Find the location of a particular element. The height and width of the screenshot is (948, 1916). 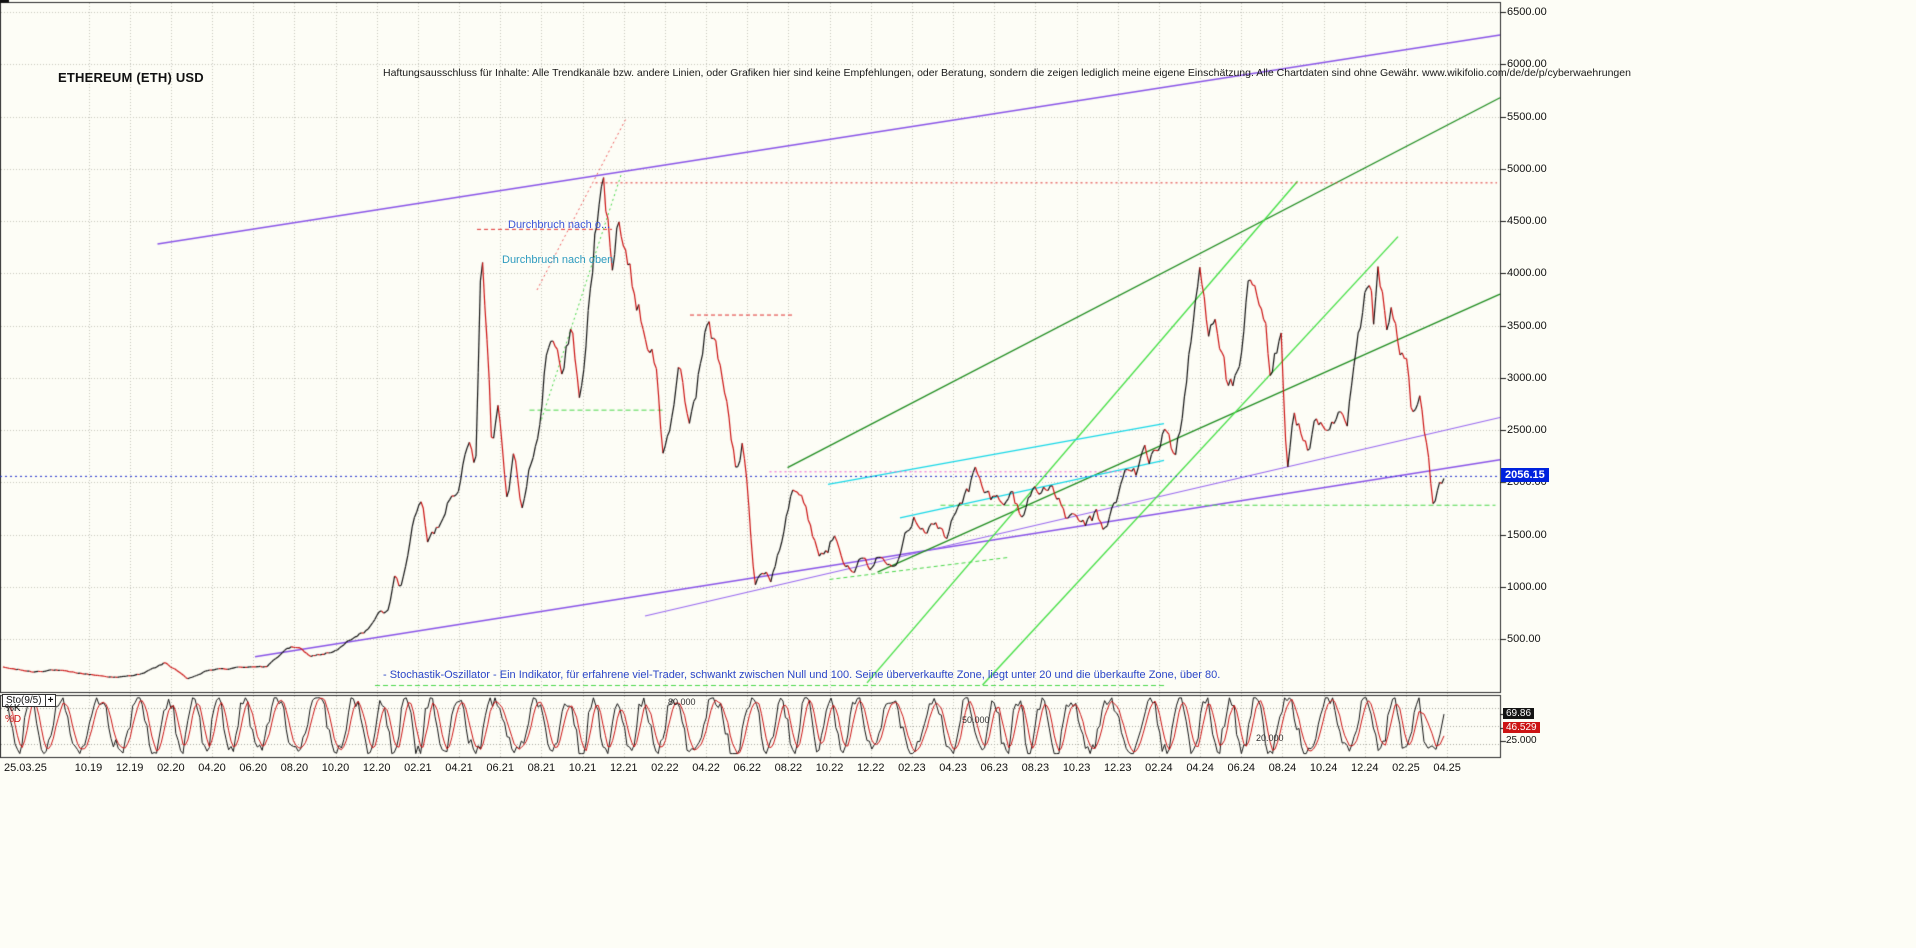

time-axis-label: 02.21 is located at coordinates (418, 768).